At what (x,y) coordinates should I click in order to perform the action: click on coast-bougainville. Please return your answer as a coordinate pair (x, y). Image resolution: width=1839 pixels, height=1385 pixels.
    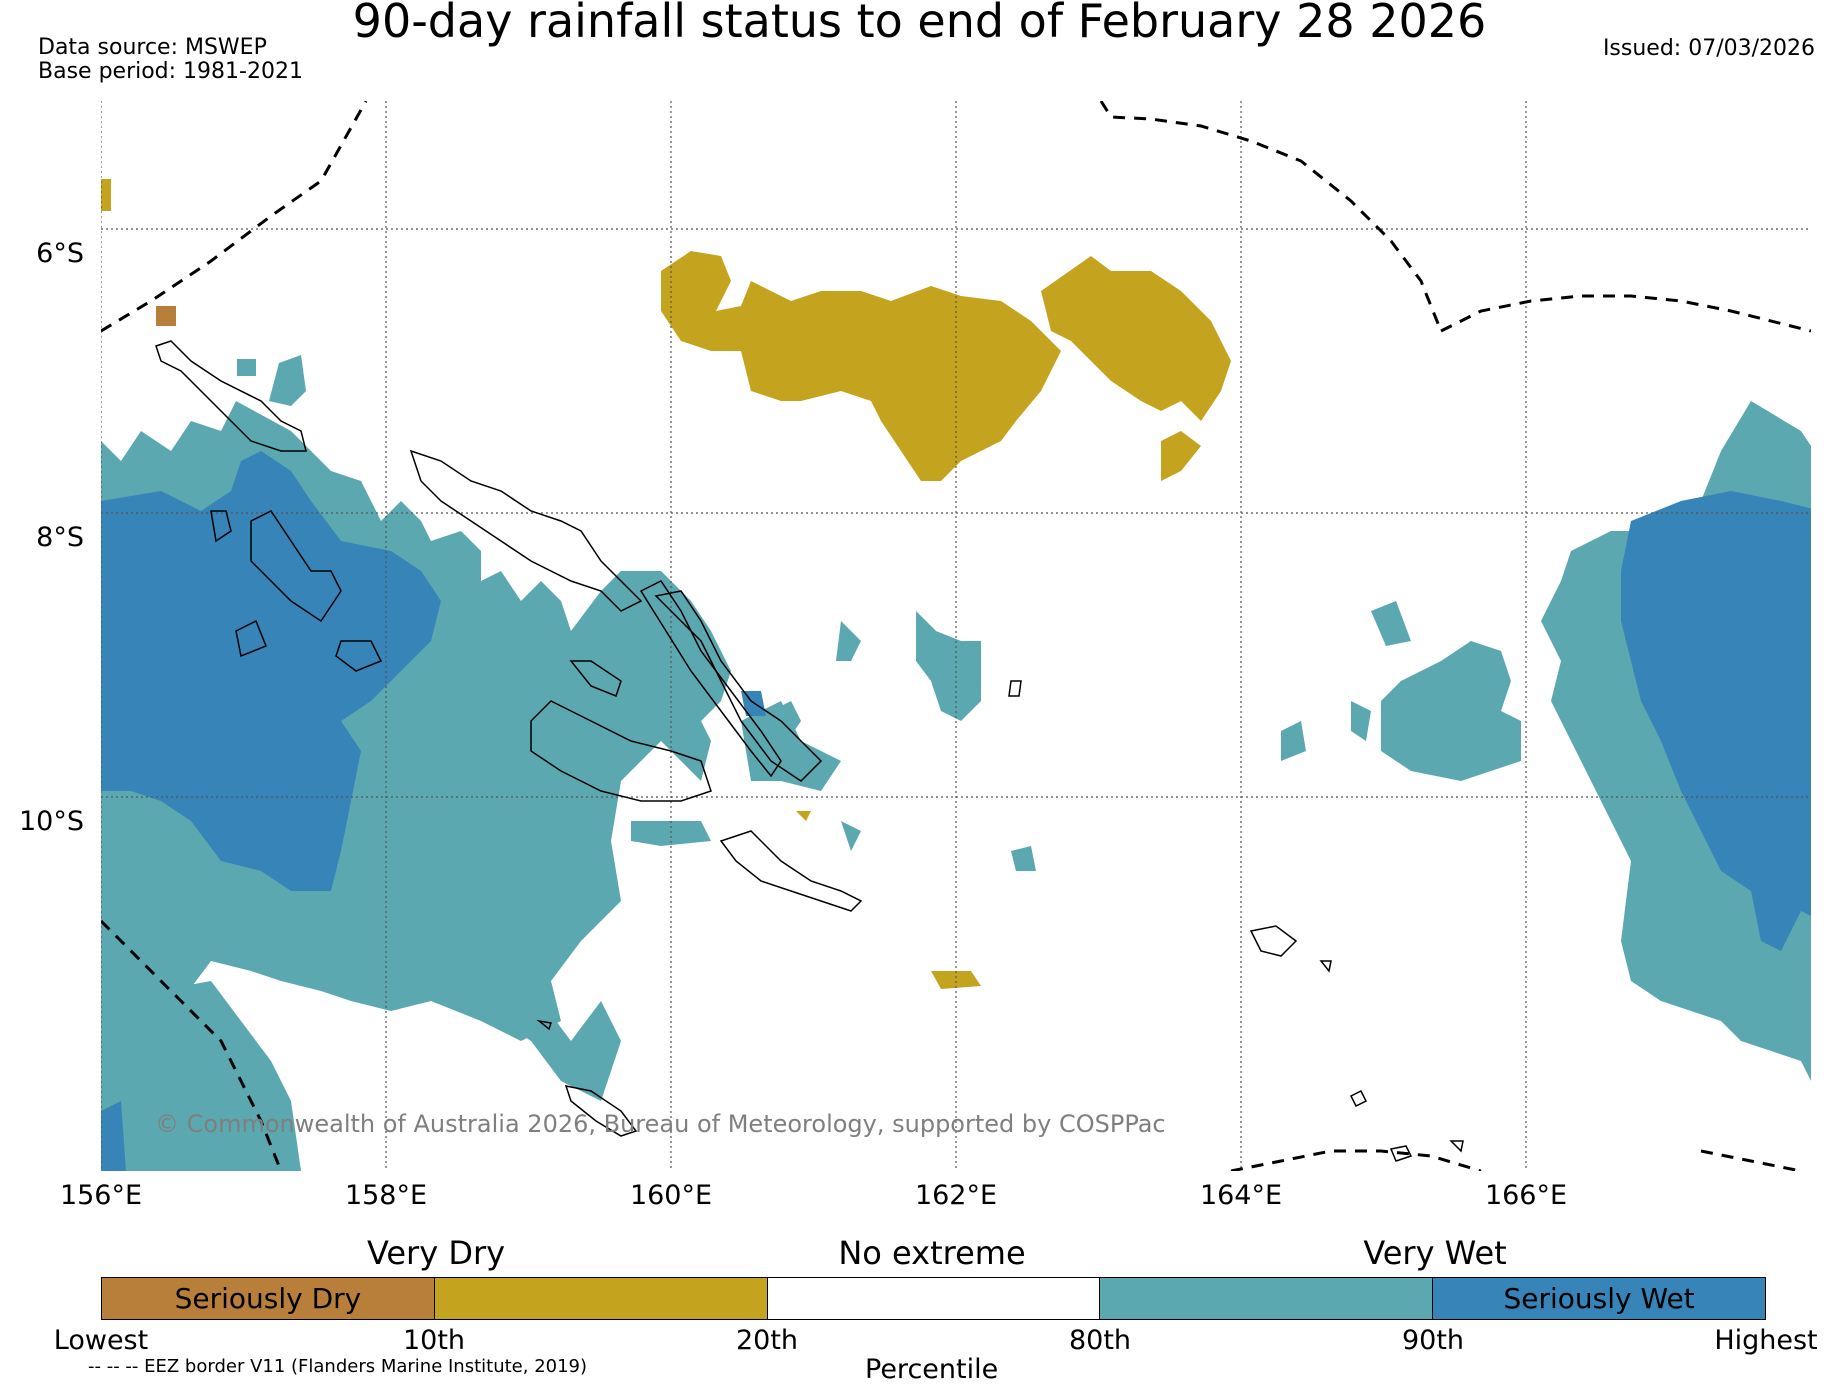
    Looking at the image, I should click on (231, 396).